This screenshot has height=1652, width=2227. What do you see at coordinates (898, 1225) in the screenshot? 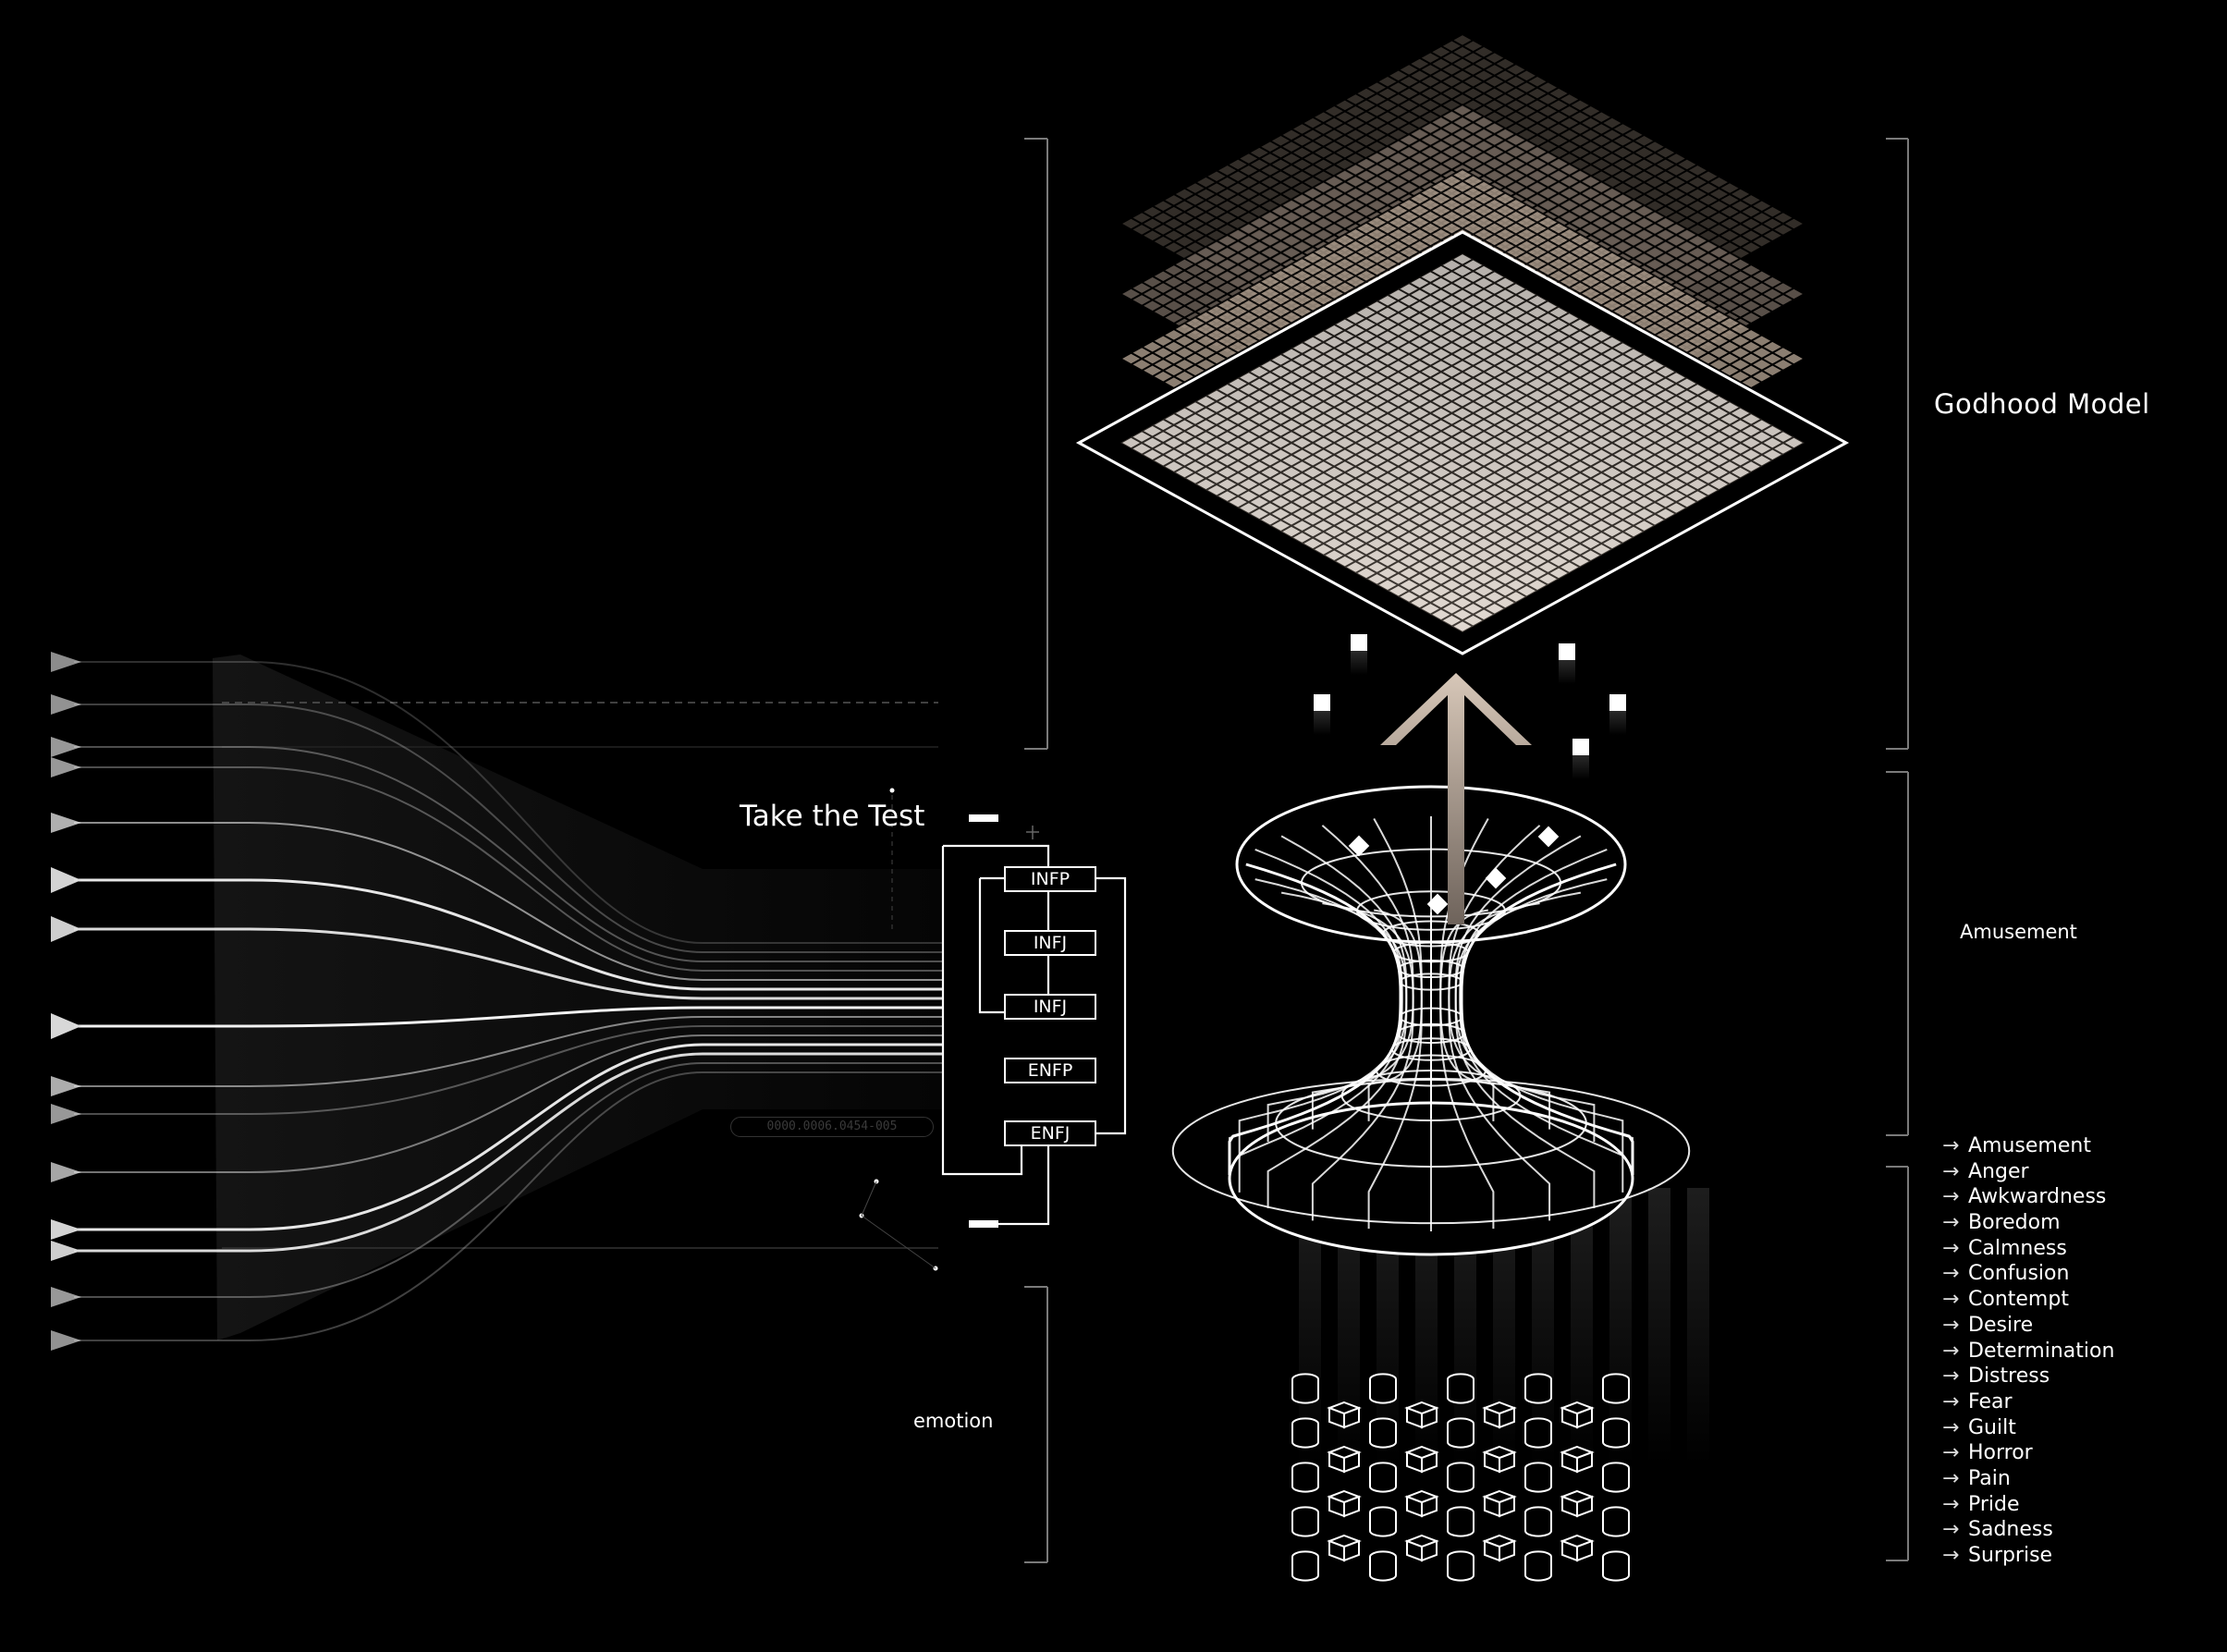
I see `node-link` at bounding box center [898, 1225].